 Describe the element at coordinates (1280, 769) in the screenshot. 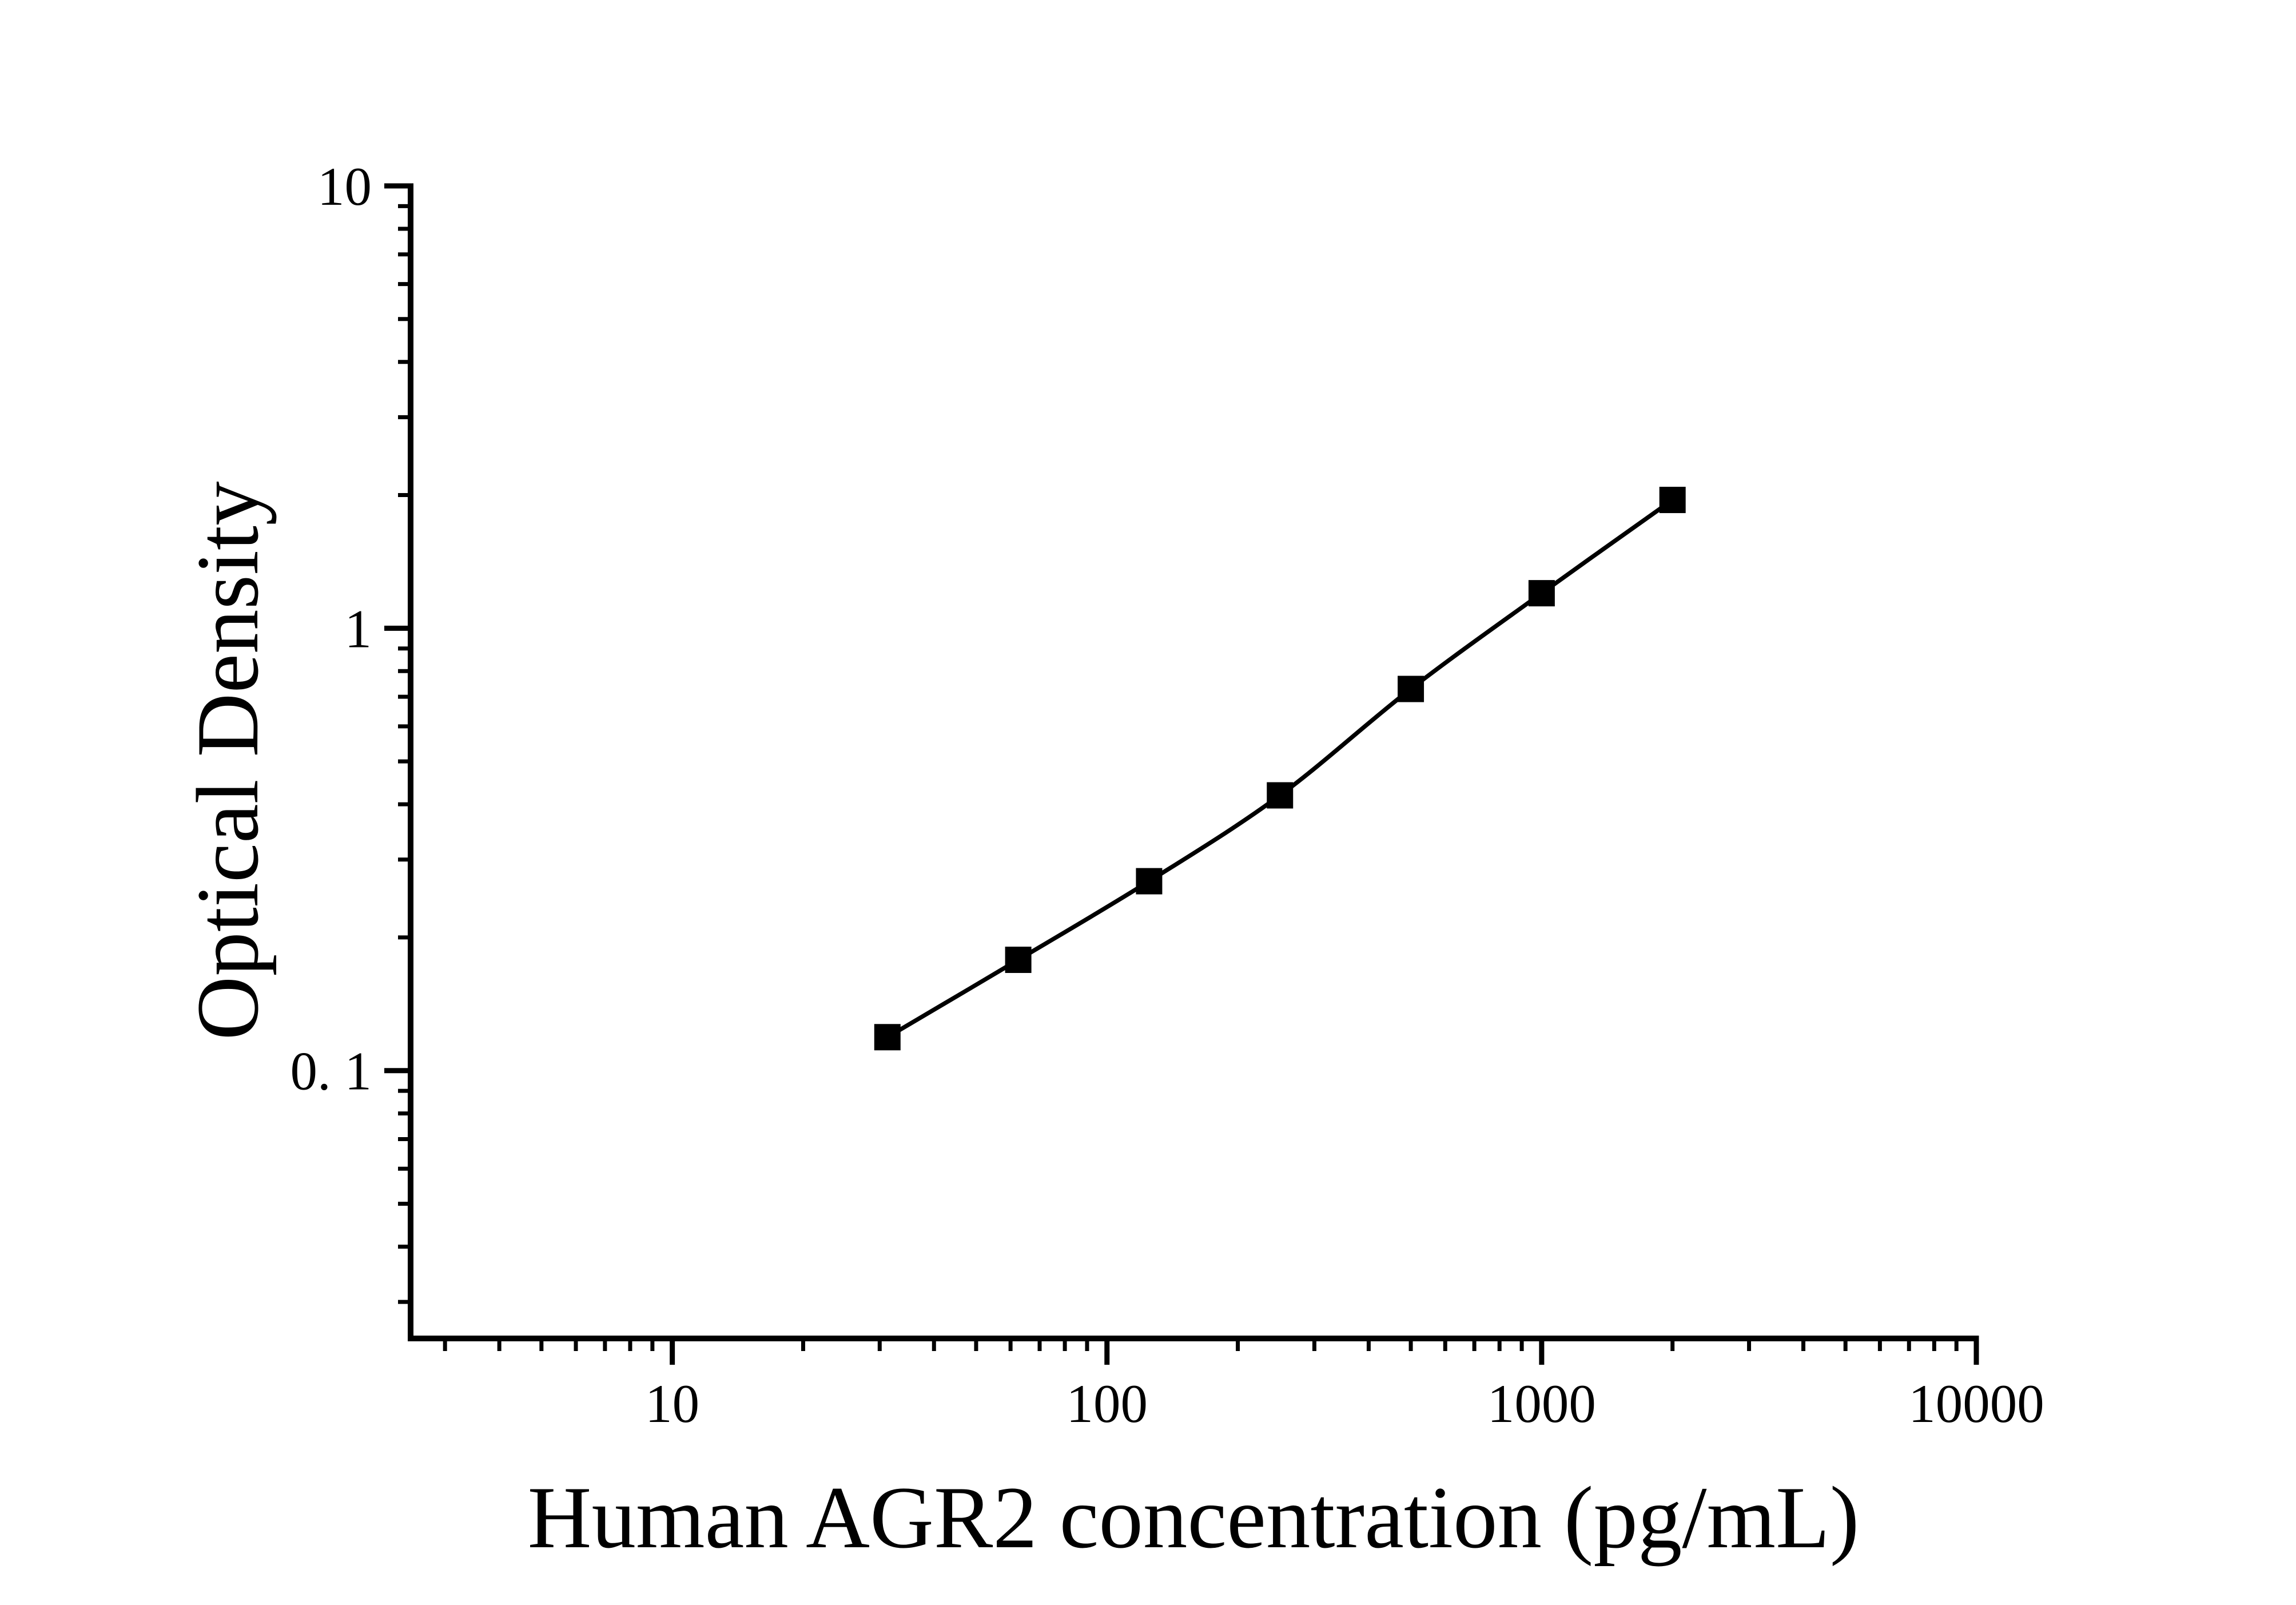

I see `data-point-markers` at that location.